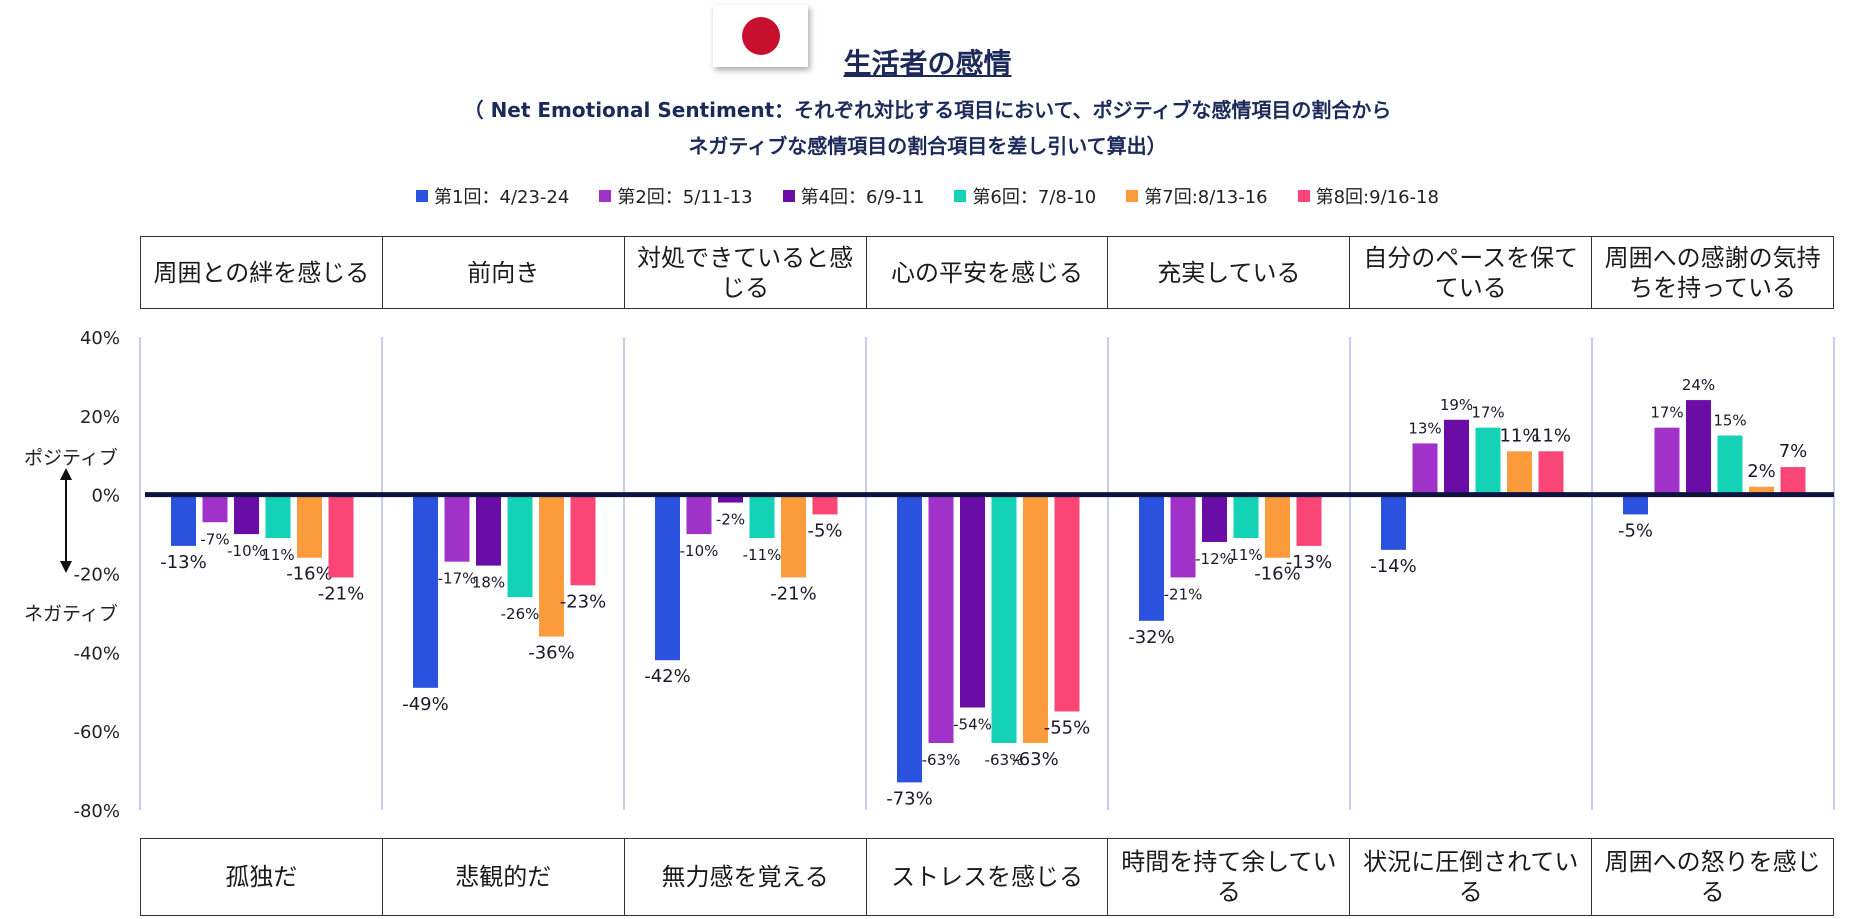 This screenshot has height=919, width=1855. What do you see at coordinates (488, 583) in the screenshot?
I see `bar-value-label: 18%` at bounding box center [488, 583].